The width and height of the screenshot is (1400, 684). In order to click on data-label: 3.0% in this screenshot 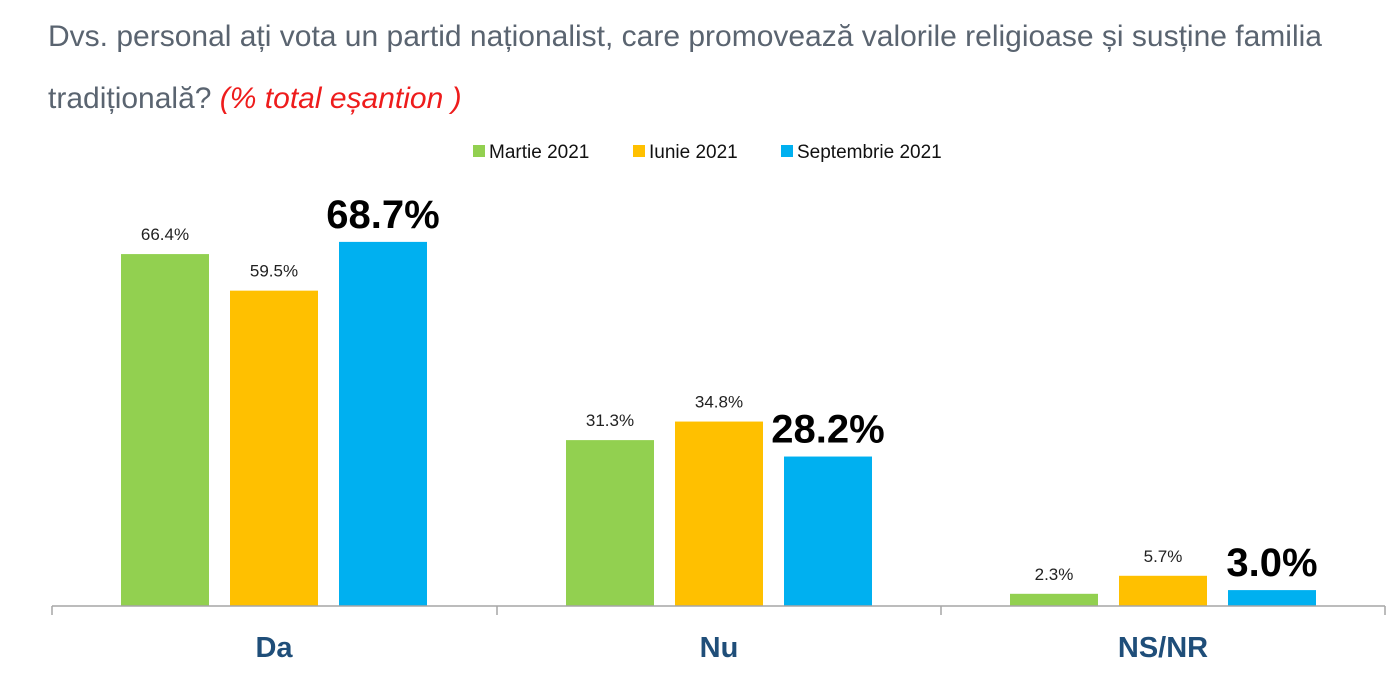, I will do `click(1271, 563)`.